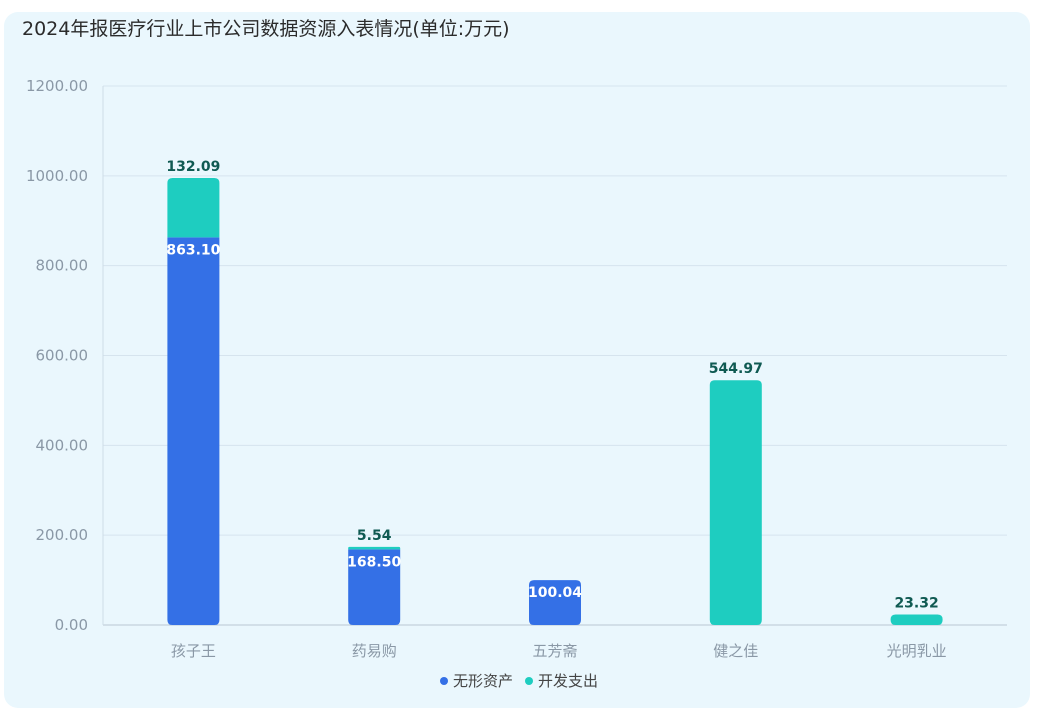 This screenshot has height=716, width=1038. Describe the element at coordinates (917, 651) in the screenshot. I see `x-tick-label: 光明乳业` at that location.